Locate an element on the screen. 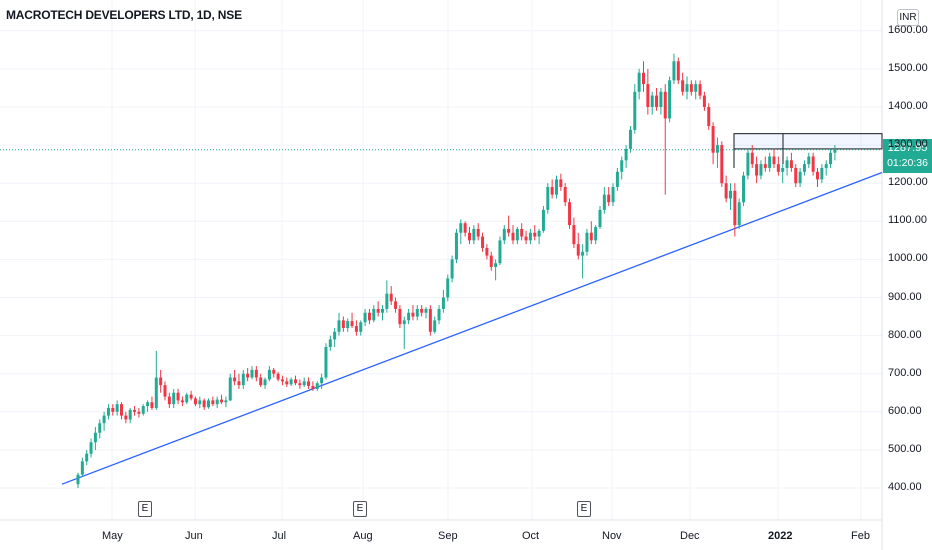  y-tick-label: 1400.00 is located at coordinates (908, 106).